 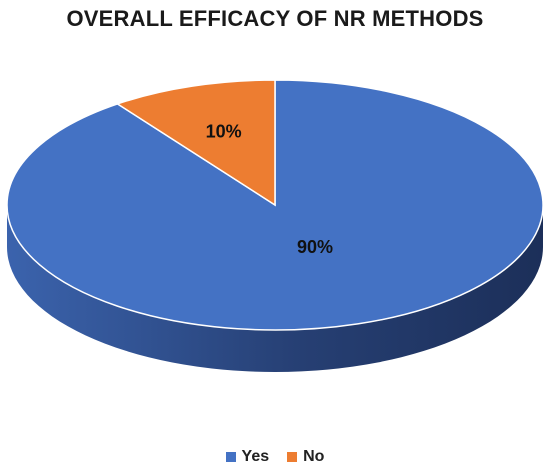 I want to click on legend-swatch-no, so click(x=292, y=457).